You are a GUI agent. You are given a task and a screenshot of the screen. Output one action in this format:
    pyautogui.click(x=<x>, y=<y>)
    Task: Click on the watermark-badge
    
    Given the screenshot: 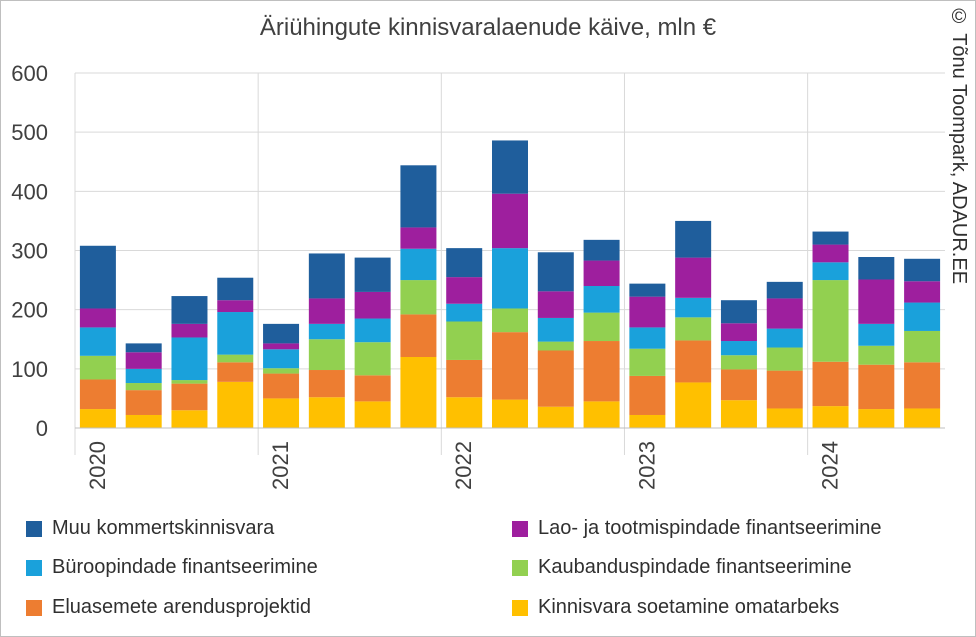 What is the action you would take?
    pyautogui.click(x=959, y=165)
    